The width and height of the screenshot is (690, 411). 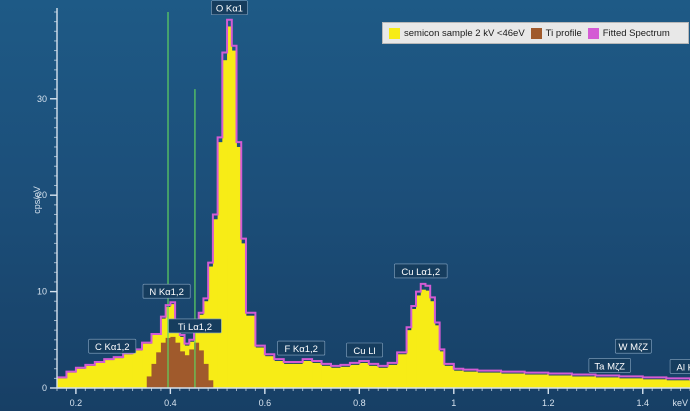 I want to click on x-tick-label: 0.8, so click(x=359, y=403).